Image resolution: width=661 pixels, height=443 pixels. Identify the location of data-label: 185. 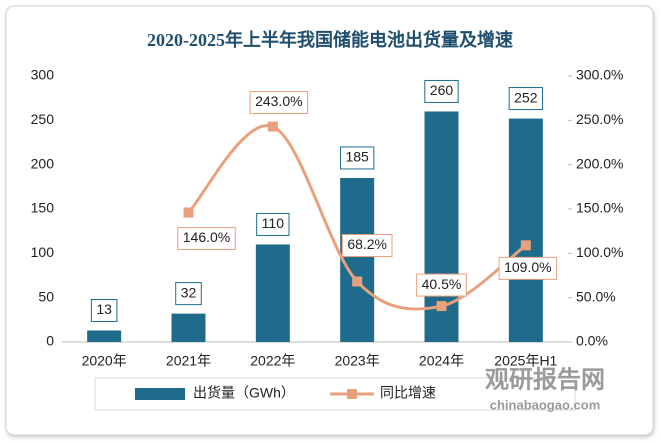
(357, 157).